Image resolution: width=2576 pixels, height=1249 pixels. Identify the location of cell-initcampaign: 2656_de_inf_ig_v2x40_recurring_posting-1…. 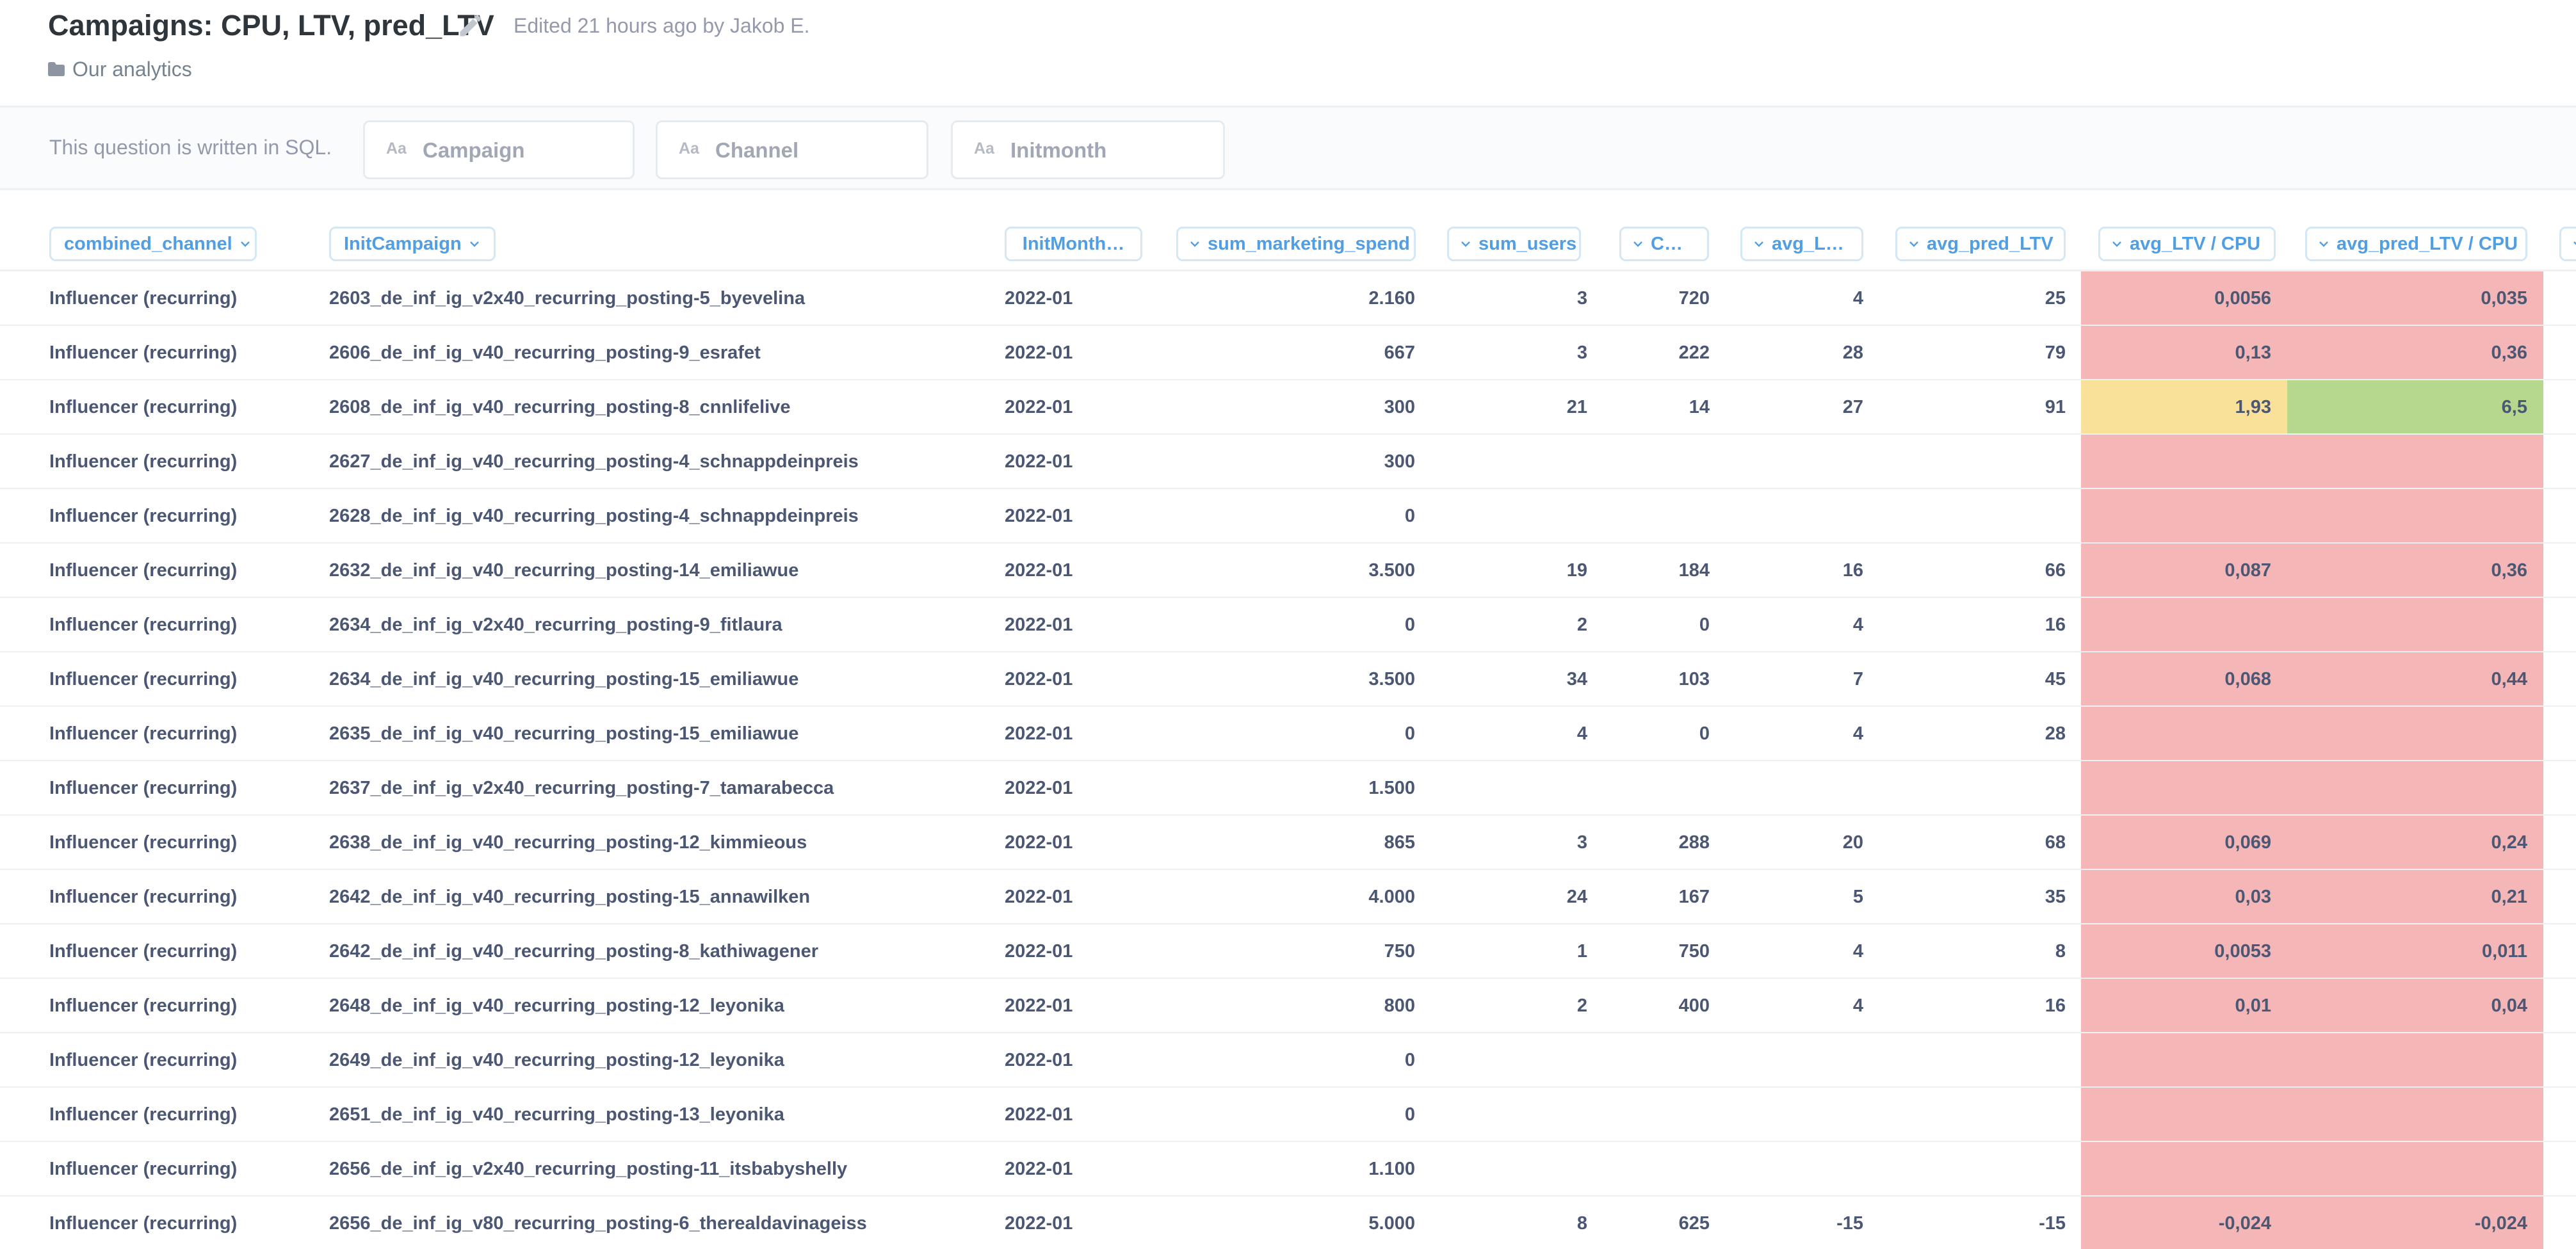
(588, 1169).